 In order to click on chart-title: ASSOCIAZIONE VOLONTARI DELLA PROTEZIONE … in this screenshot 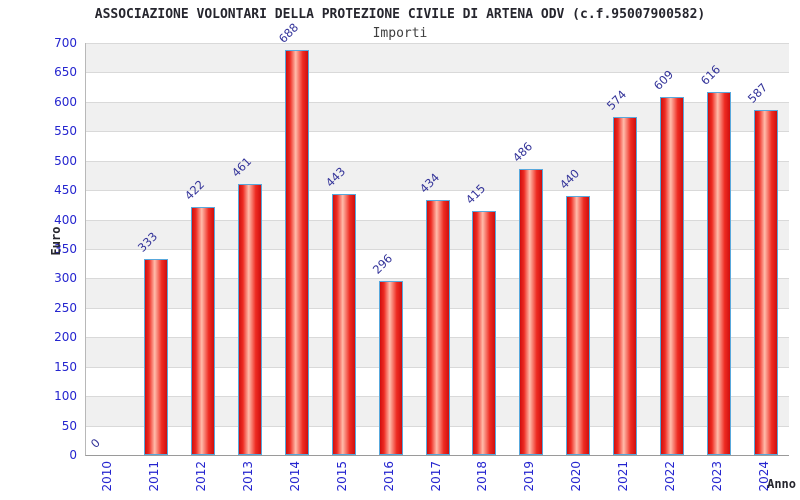, I will do `click(400, 14)`.